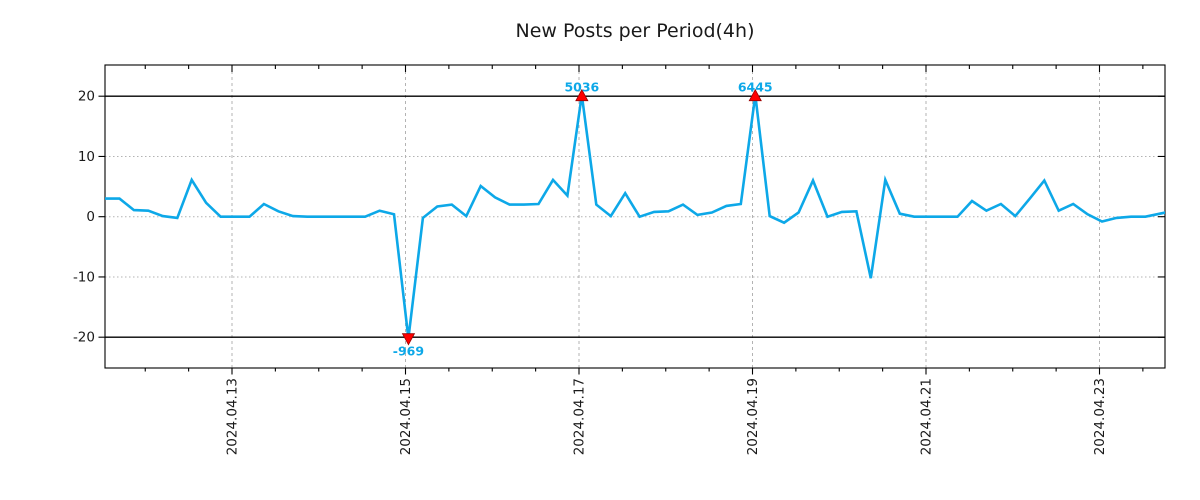 This screenshot has height=500, width=1200. I want to click on peak-value-label: 5036, so click(581, 87).